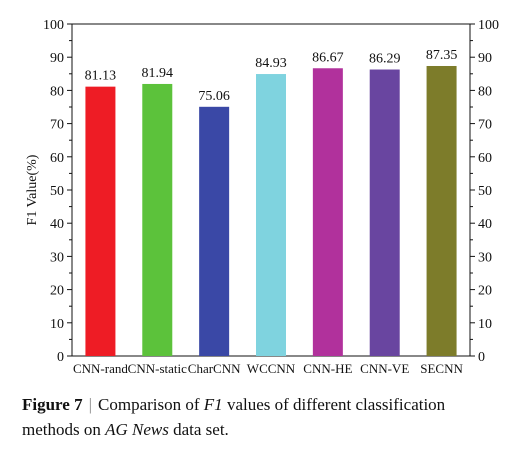 The width and height of the screenshot is (508, 450). I want to click on bar-charcnn, so click(214, 231).